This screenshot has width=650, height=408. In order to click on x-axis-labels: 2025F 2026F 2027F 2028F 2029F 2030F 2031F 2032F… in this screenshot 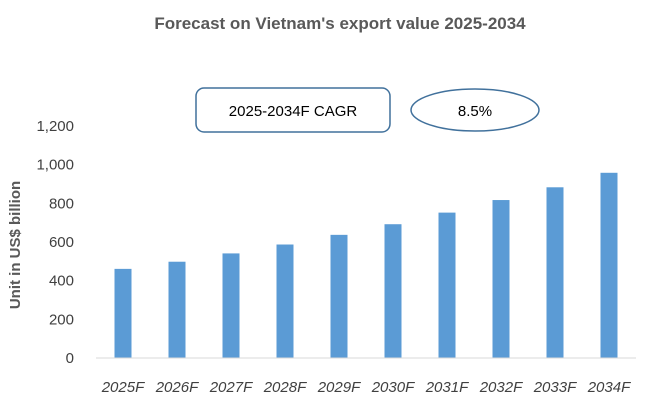, I will do `click(366, 387)`.